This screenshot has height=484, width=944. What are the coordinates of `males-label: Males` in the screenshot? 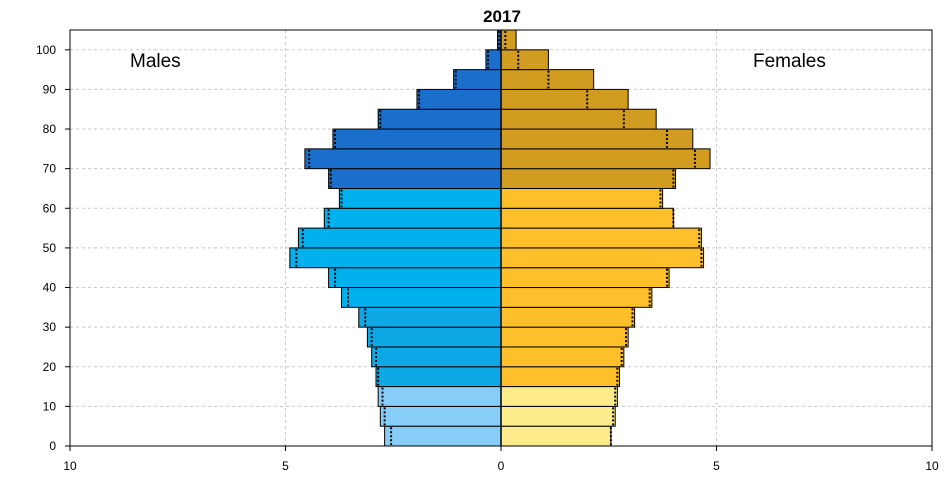 It's located at (155, 61).